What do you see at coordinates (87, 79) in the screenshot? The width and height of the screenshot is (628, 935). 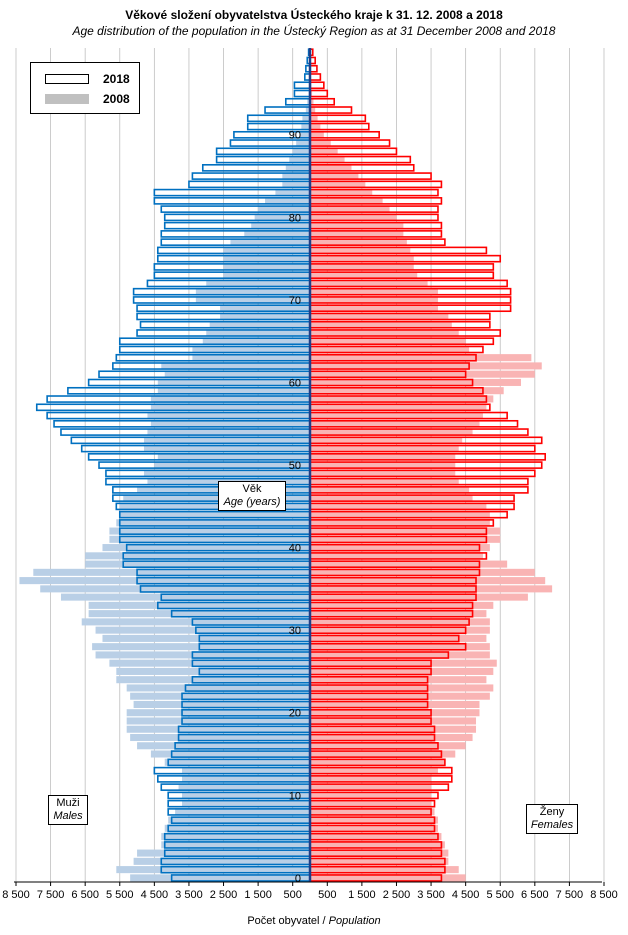 I see `legend-item-2018: 2018` at bounding box center [87, 79].